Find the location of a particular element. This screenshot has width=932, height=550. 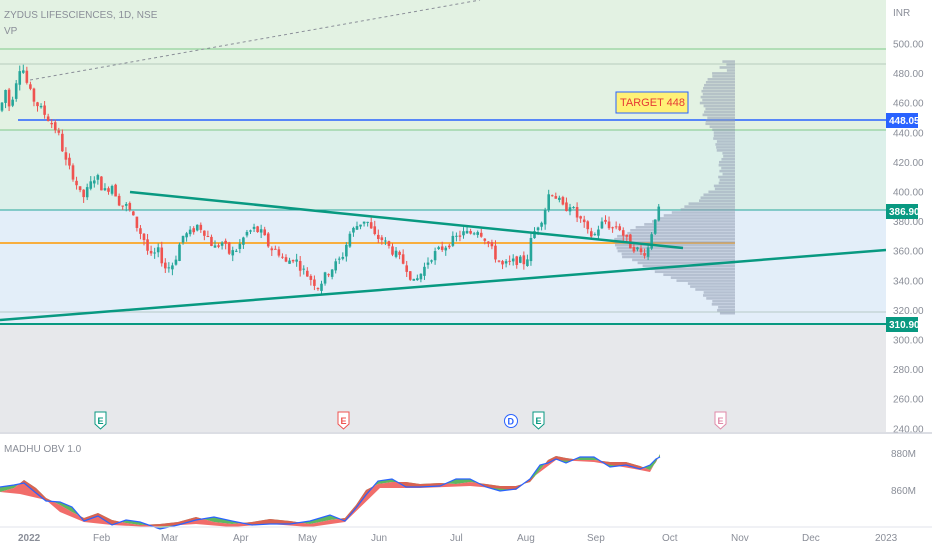

earnings-marker-3: E is located at coordinates (538, 420).